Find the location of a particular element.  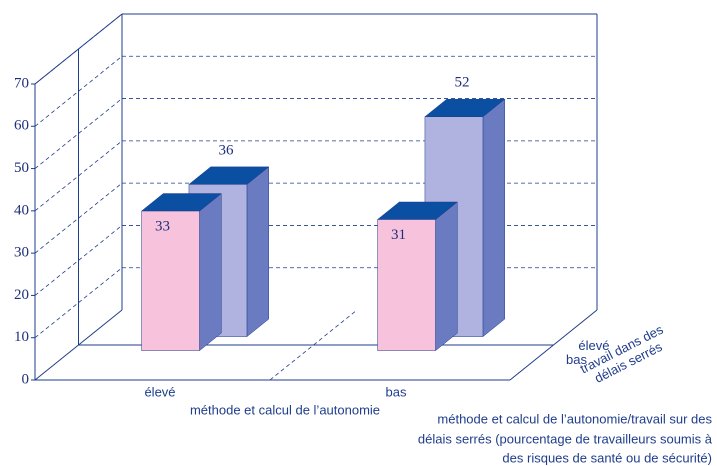

y-tick-label: 20 is located at coordinates (21, 295).